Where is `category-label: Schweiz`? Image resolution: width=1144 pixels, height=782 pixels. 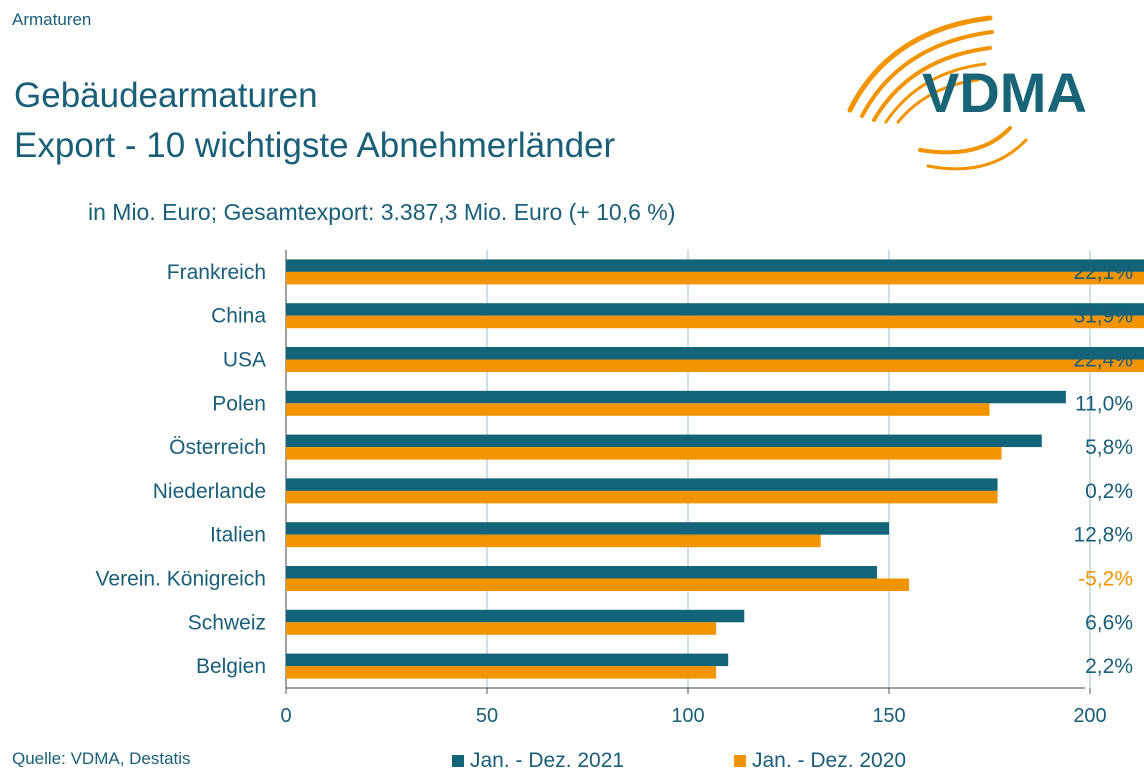 category-label: Schweiz is located at coordinates (227, 622).